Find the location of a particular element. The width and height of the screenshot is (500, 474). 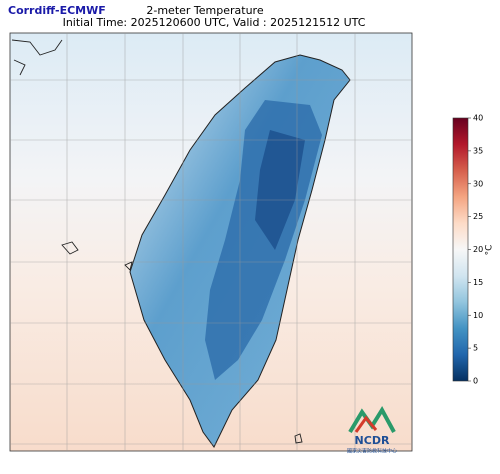

colorbar: °C 0 5 10 15 20 25 30 35 40 is located at coordinates (473, 250).